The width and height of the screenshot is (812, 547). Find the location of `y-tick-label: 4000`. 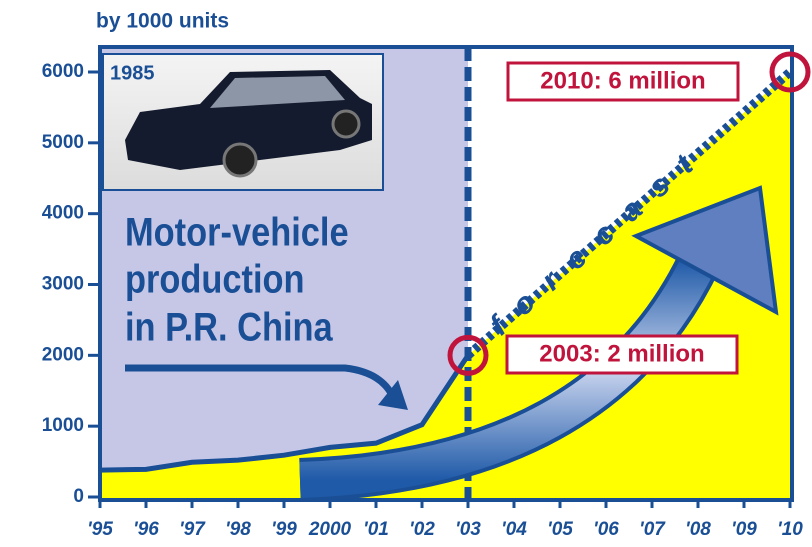

y-tick-label: 4000 is located at coordinates (63, 213).